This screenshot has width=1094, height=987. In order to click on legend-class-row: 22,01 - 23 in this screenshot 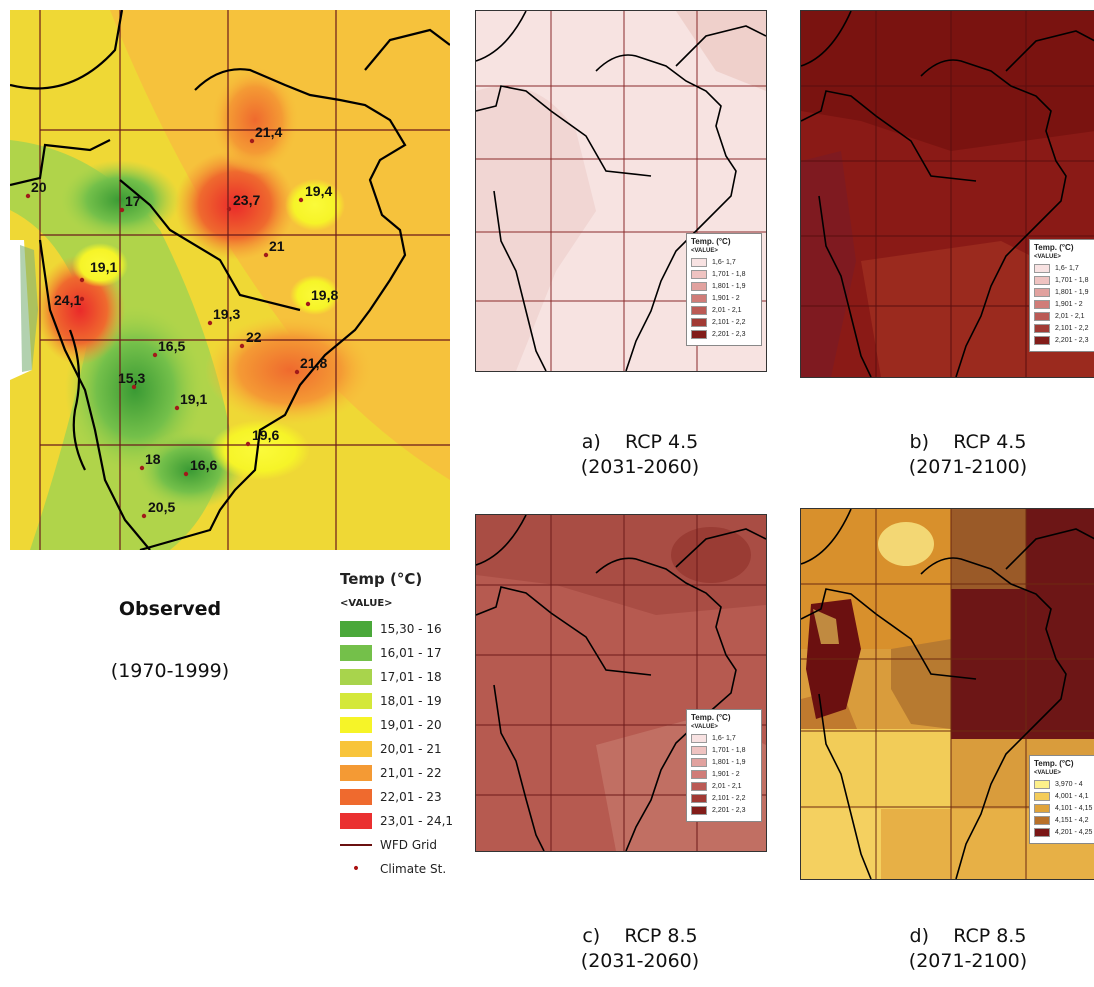, I will do `click(400, 797)`.